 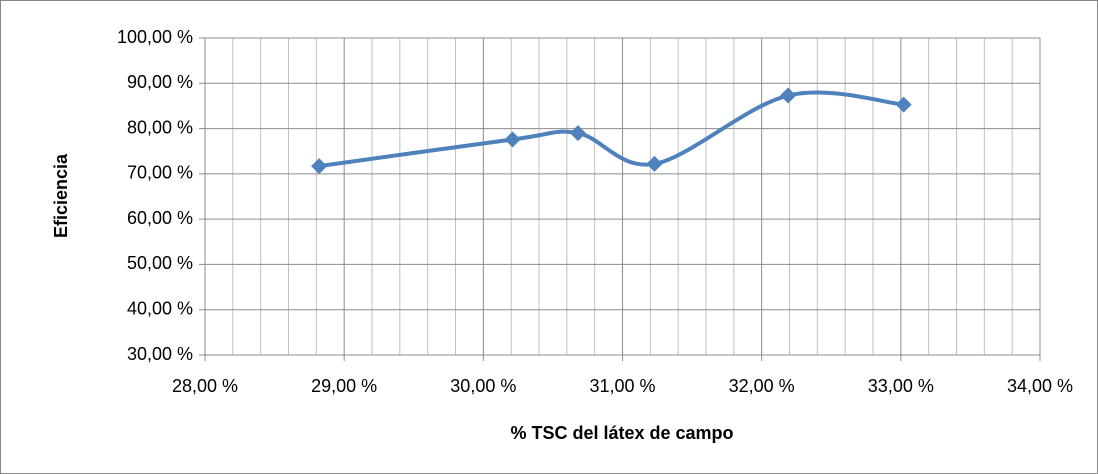 I want to click on y-tick-label: 50,00 %, so click(x=160, y=263).